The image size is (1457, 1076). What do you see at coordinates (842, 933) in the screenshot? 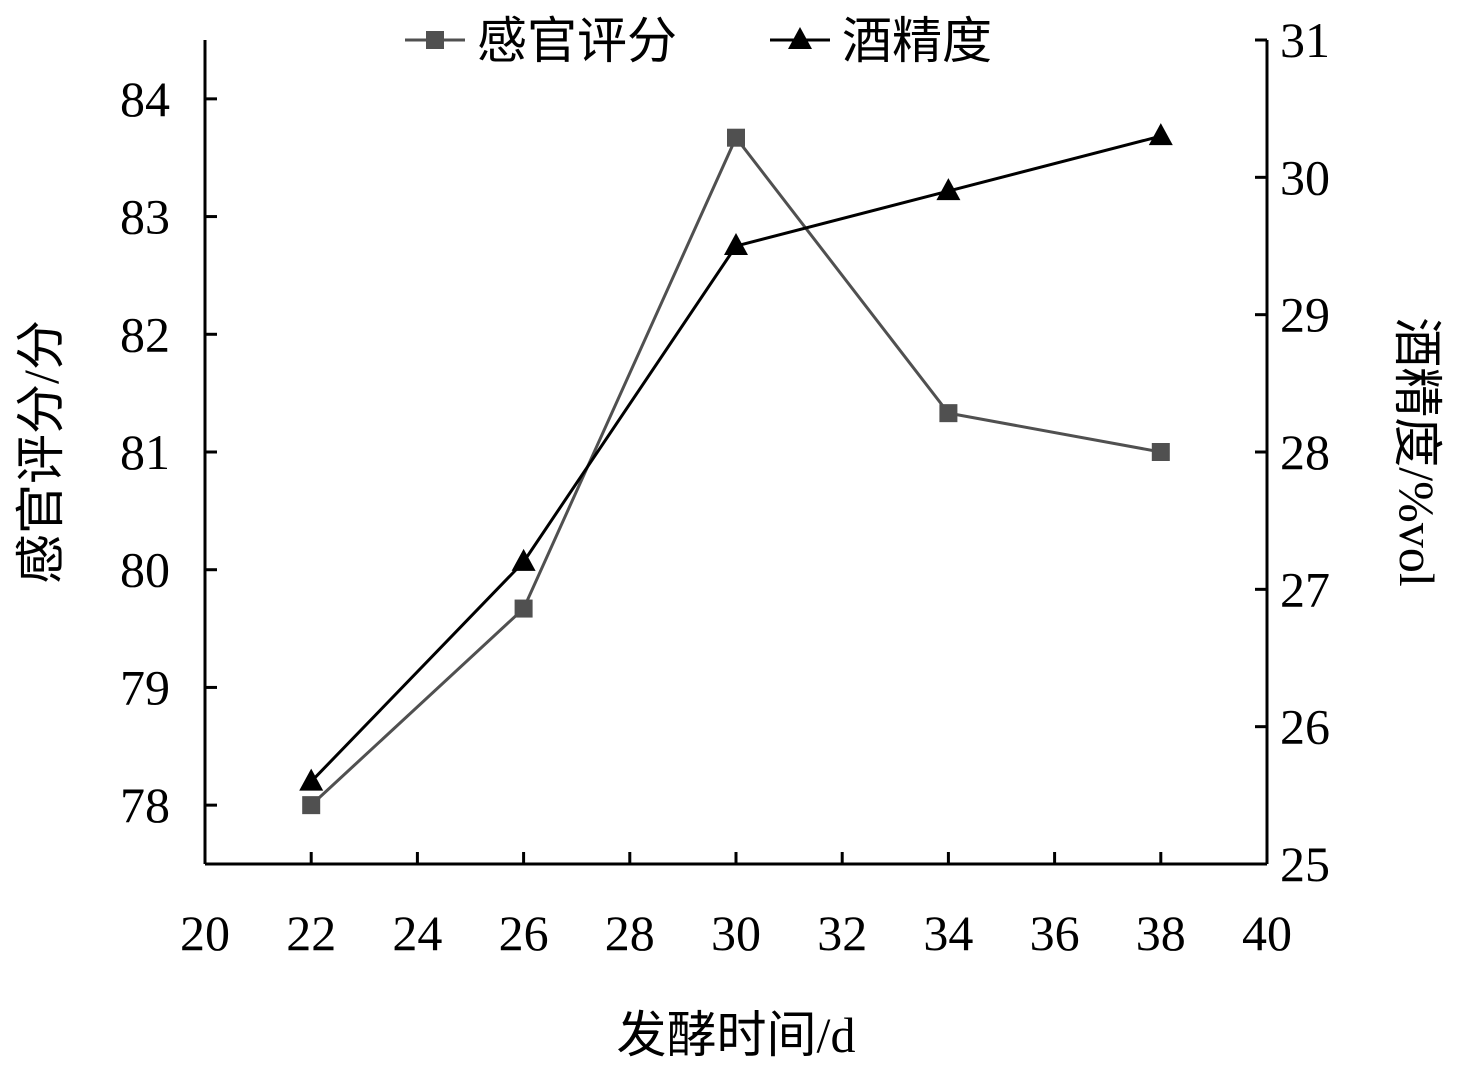
I see `x-tick-label: 32` at bounding box center [842, 933].